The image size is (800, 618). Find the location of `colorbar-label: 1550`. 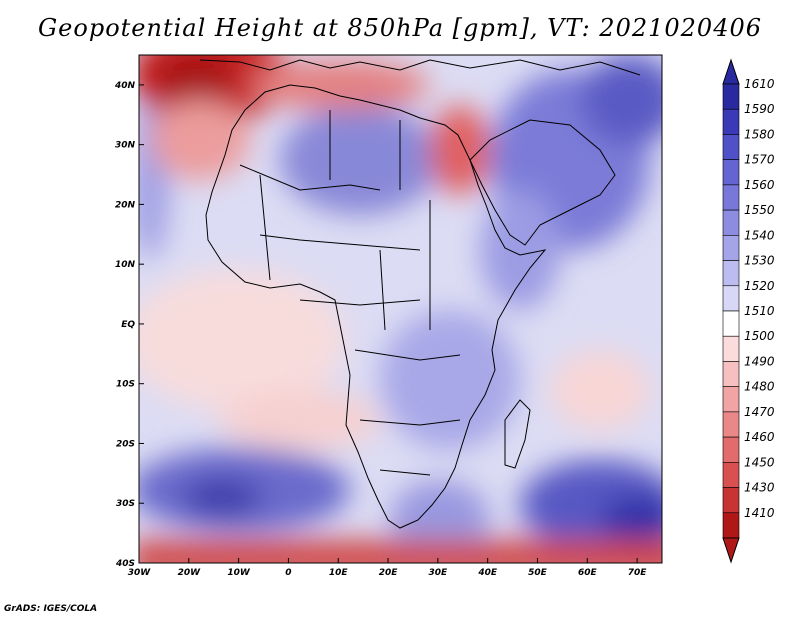

colorbar-label: 1550 is located at coordinates (759, 210).